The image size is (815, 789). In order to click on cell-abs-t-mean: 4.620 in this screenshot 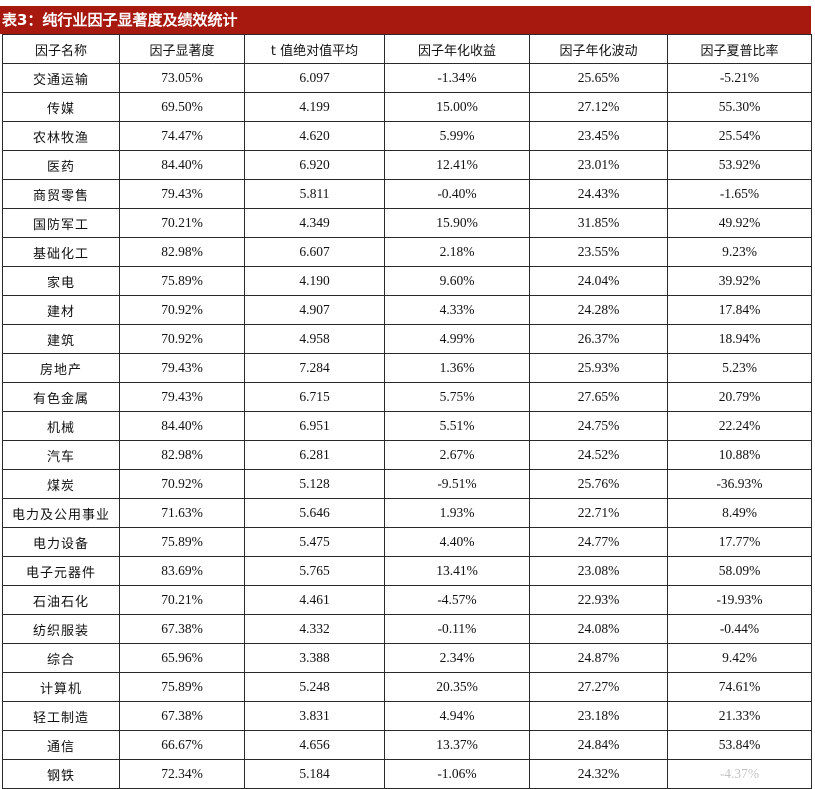, I will do `click(314, 136)`.